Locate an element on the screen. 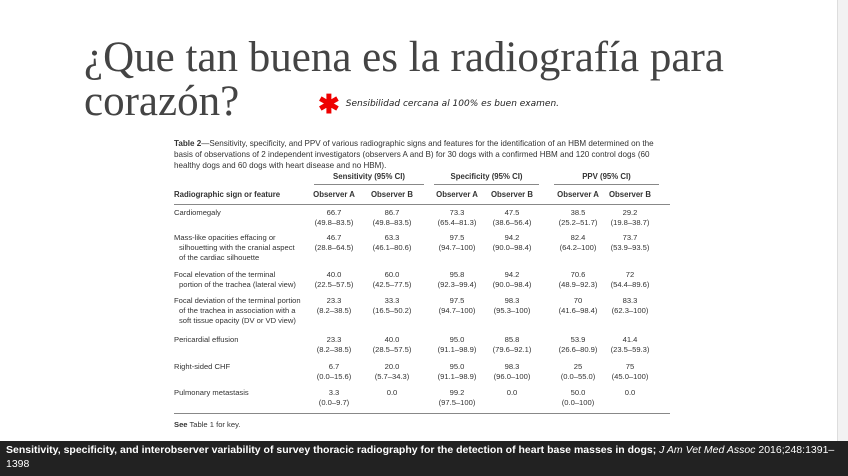 This screenshot has height=476, width=848. cell-ci: (49.8–83.5) is located at coordinates (334, 222).